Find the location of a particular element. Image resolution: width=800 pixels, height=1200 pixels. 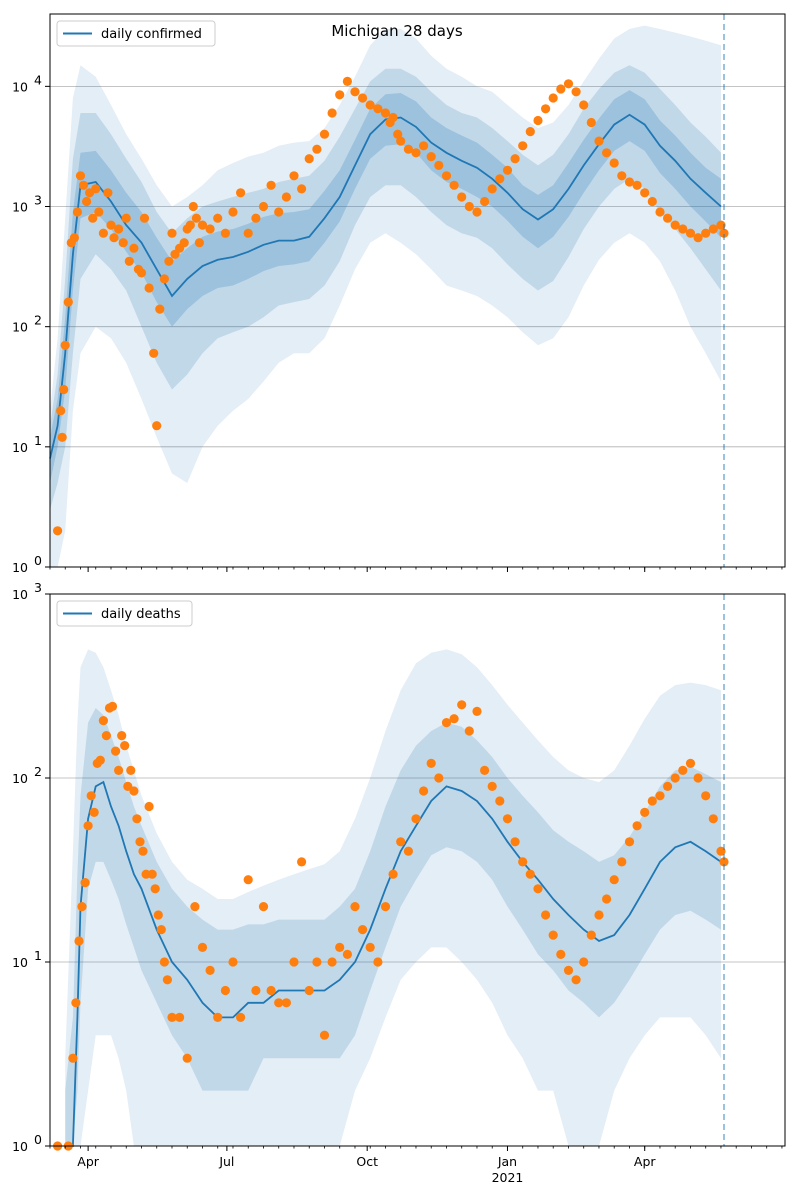

chart-title: Michigan 28 days is located at coordinates (396, 31).